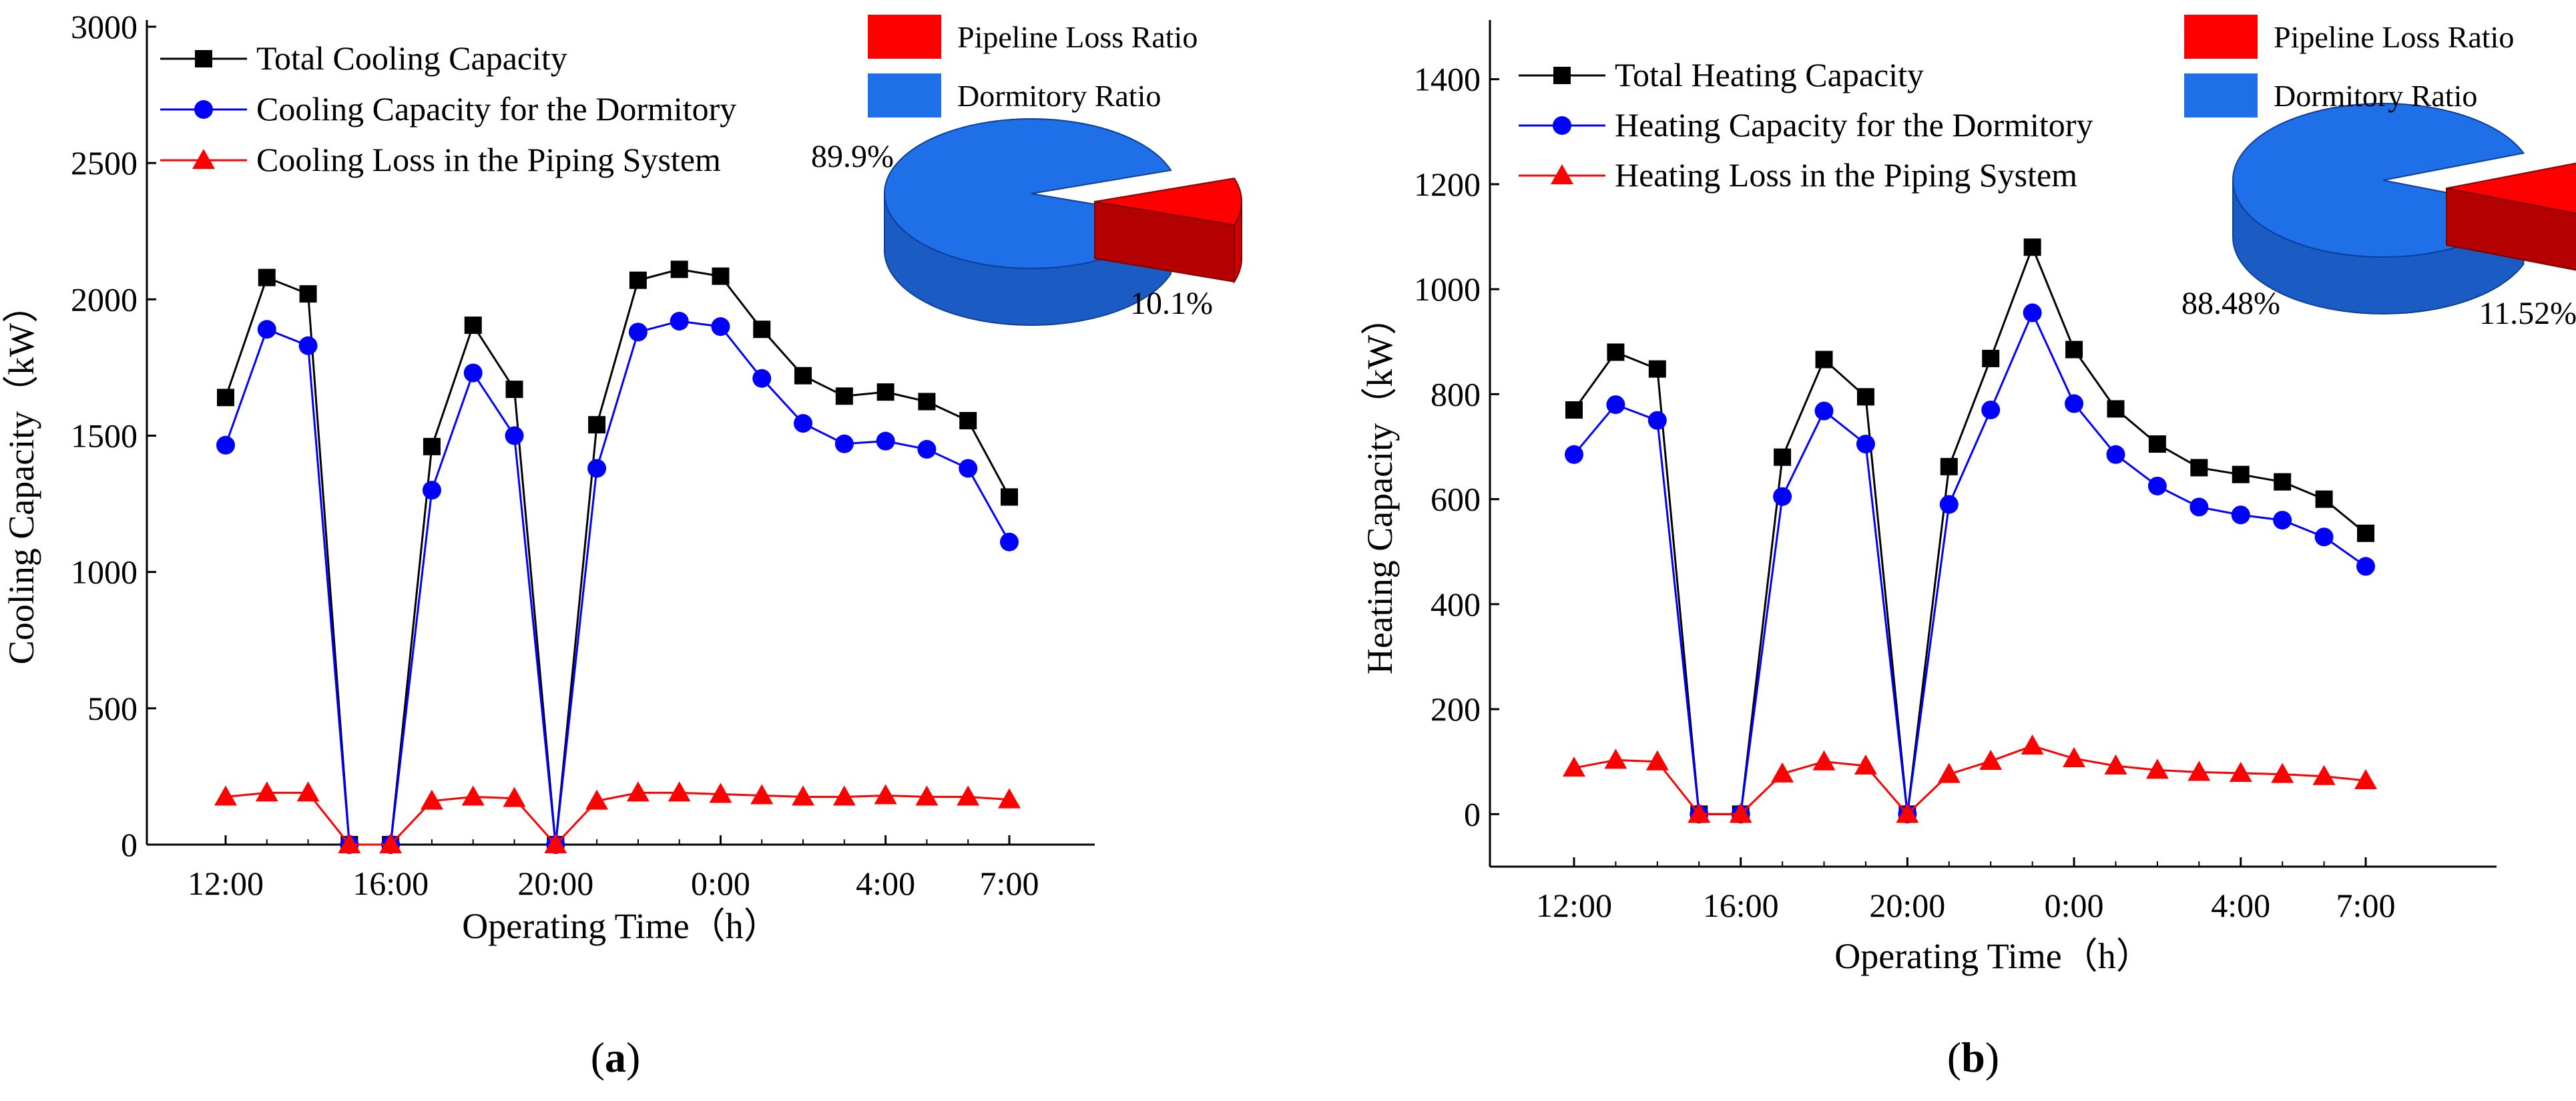 Image resolution: width=2576 pixels, height=1101 pixels. Describe the element at coordinates (2394, 37) in the screenshot. I see `pie-legend-label-0: Pipeline Loss Ratio` at that location.